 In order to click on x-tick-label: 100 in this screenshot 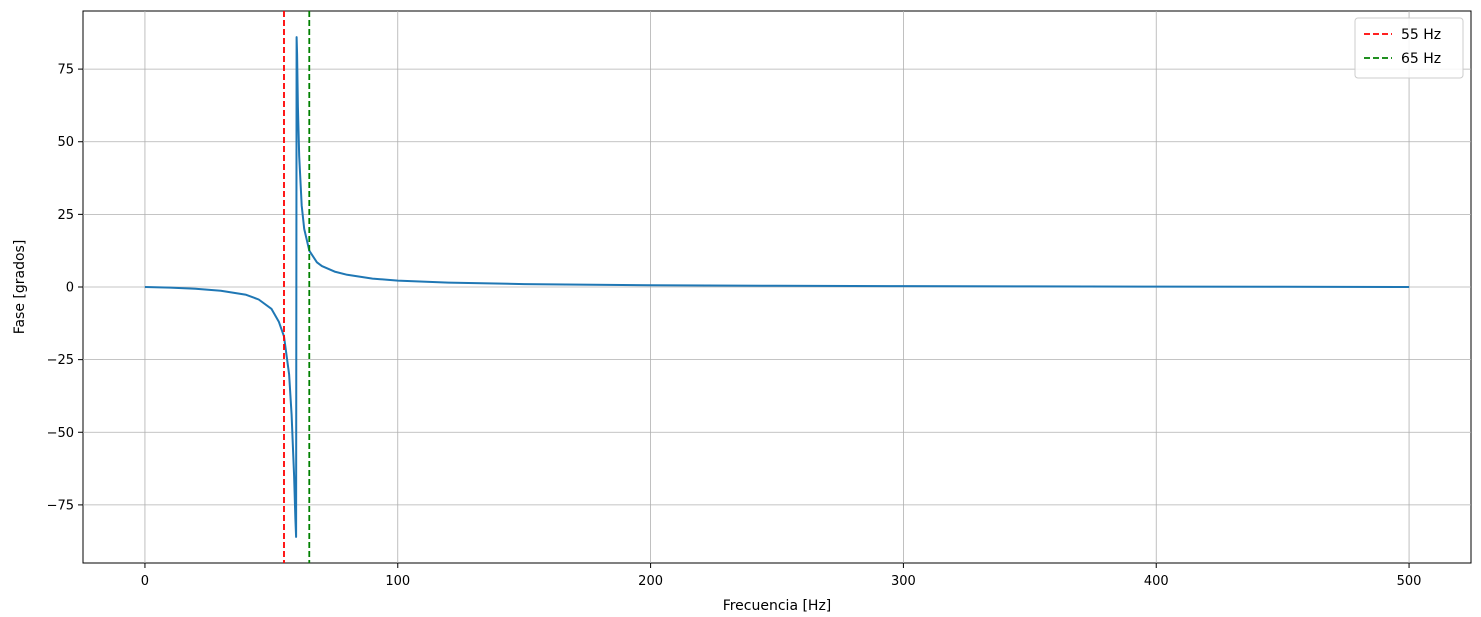, I will do `click(397, 581)`.